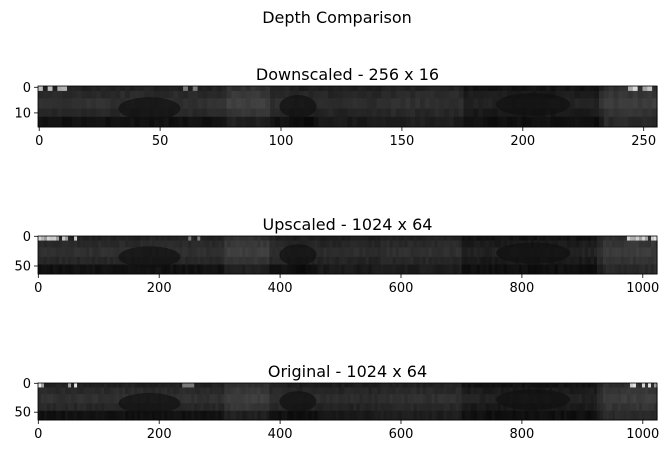  I want to click on downscaled-depth-image, so click(348, 107).